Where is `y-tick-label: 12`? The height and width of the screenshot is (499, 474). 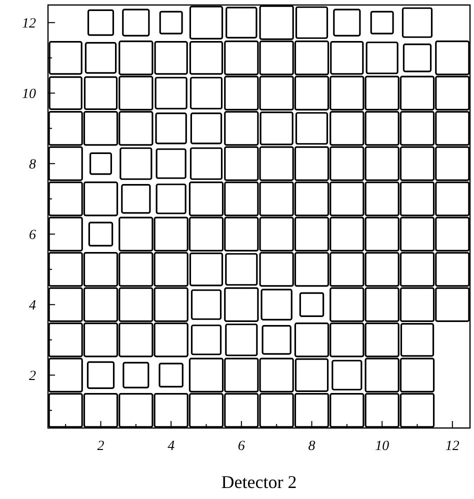
y-tick-label: 12 is located at coordinates (29, 24).